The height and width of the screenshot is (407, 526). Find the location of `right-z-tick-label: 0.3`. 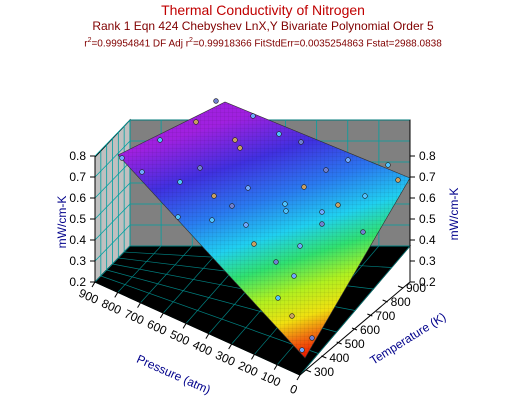

right-z-tick-label: 0.3 is located at coordinates (427, 261).